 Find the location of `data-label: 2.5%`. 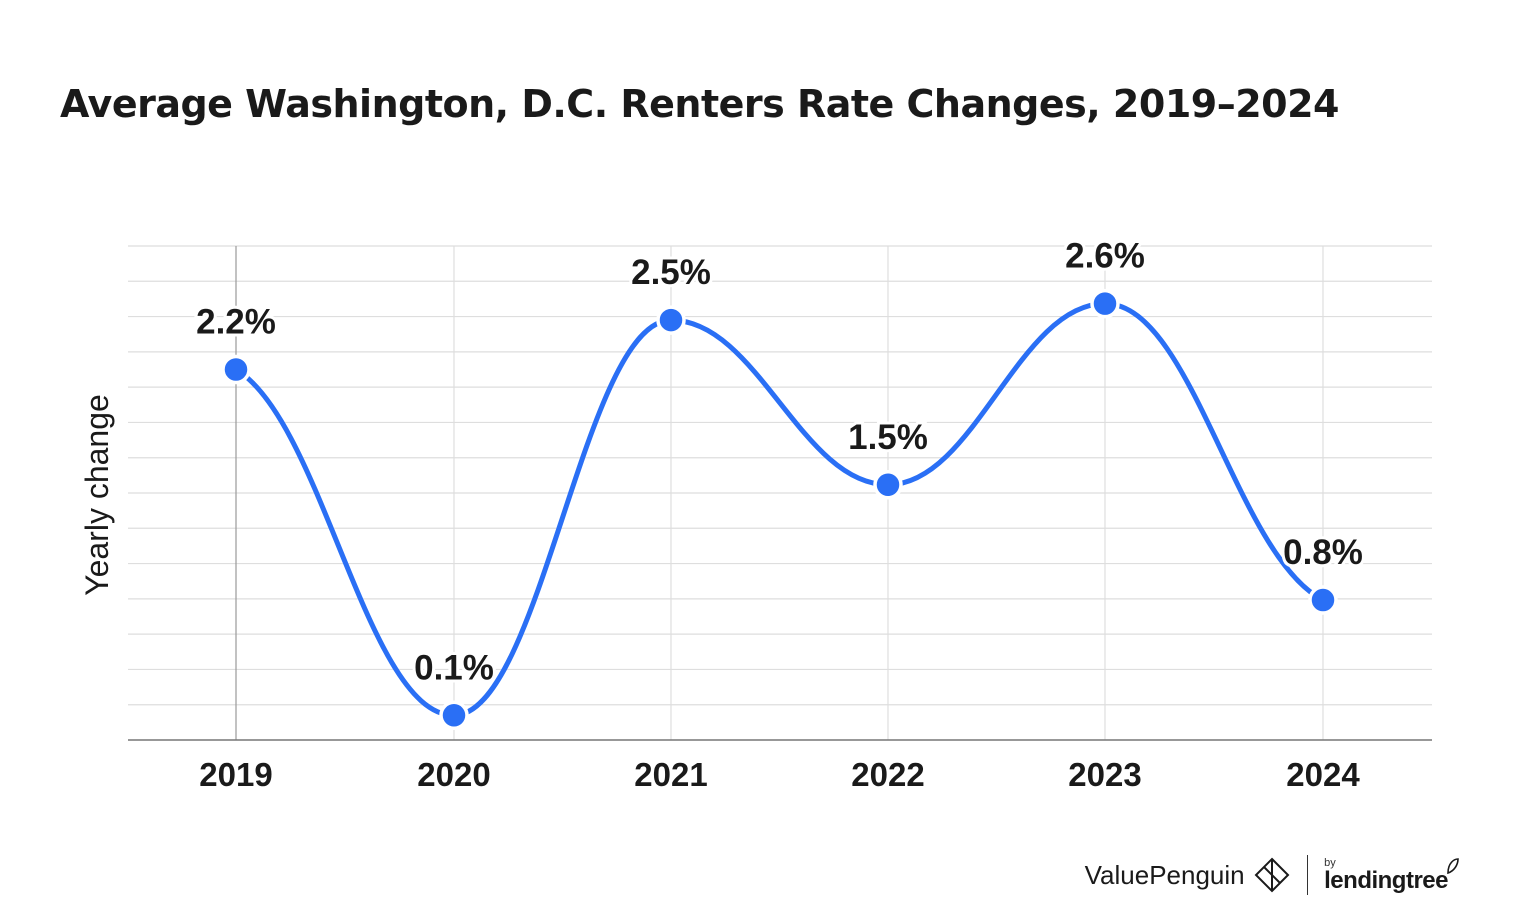

data-label: 2.5% is located at coordinates (671, 272).